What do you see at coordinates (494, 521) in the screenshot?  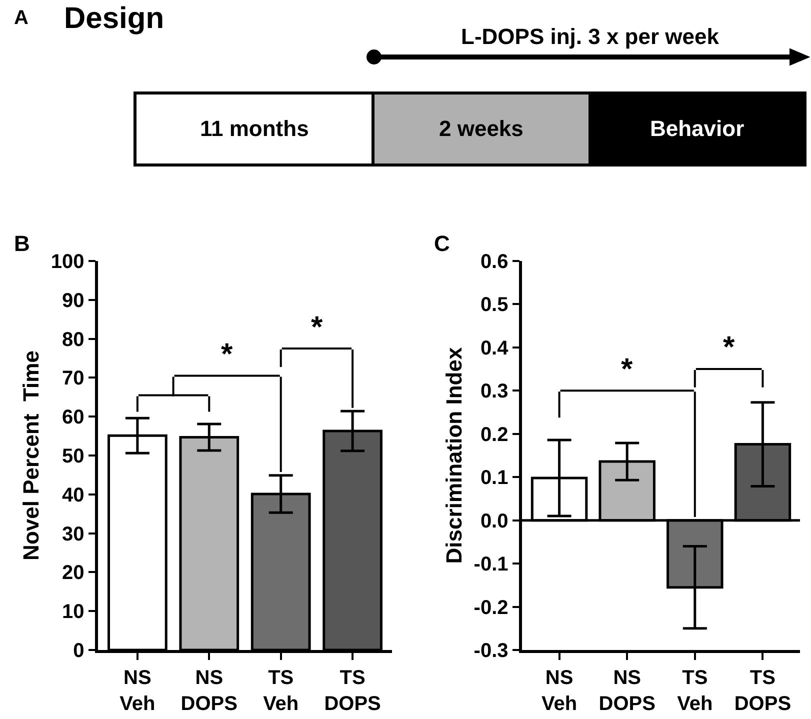 I see `y-tick-label: 0.0` at bounding box center [494, 521].